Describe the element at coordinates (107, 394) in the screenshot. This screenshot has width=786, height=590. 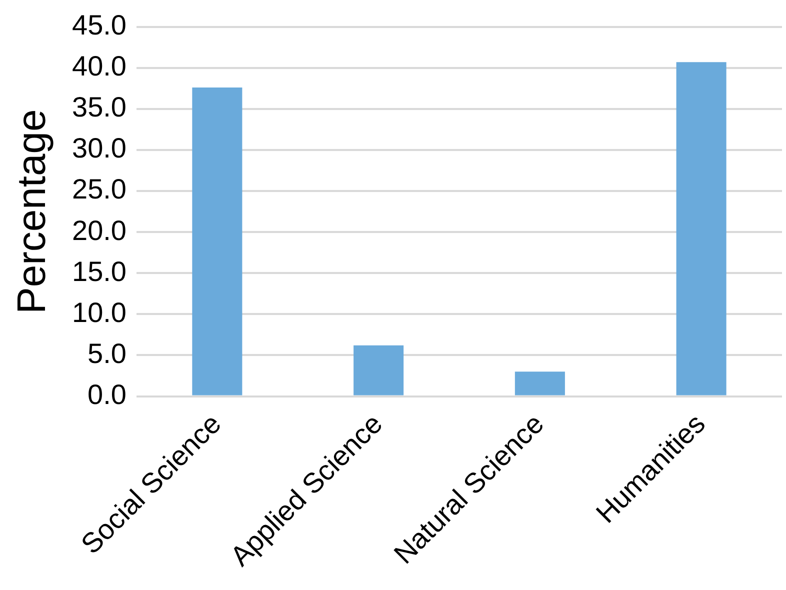
I see `y-tick-label: 0.0` at that location.